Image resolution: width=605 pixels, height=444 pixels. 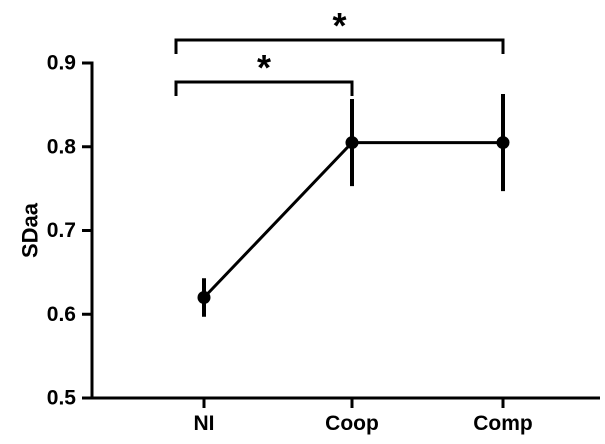 What do you see at coordinates (503, 423) in the screenshot?
I see `x-tick-label: Comp` at bounding box center [503, 423].